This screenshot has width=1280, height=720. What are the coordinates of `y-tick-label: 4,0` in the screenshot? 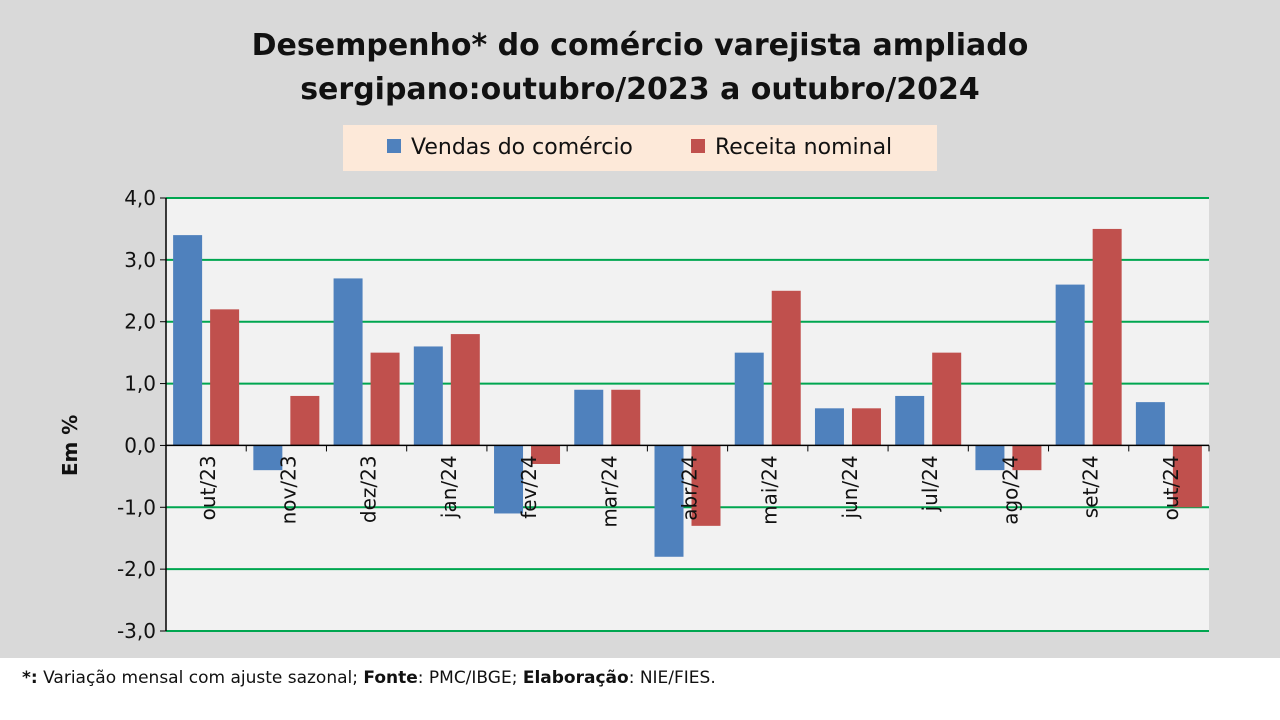 It's located at (140, 198).